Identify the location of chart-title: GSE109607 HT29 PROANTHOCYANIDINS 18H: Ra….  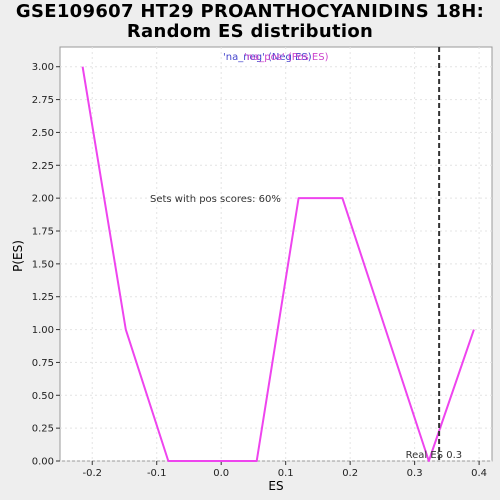
(250, 22).